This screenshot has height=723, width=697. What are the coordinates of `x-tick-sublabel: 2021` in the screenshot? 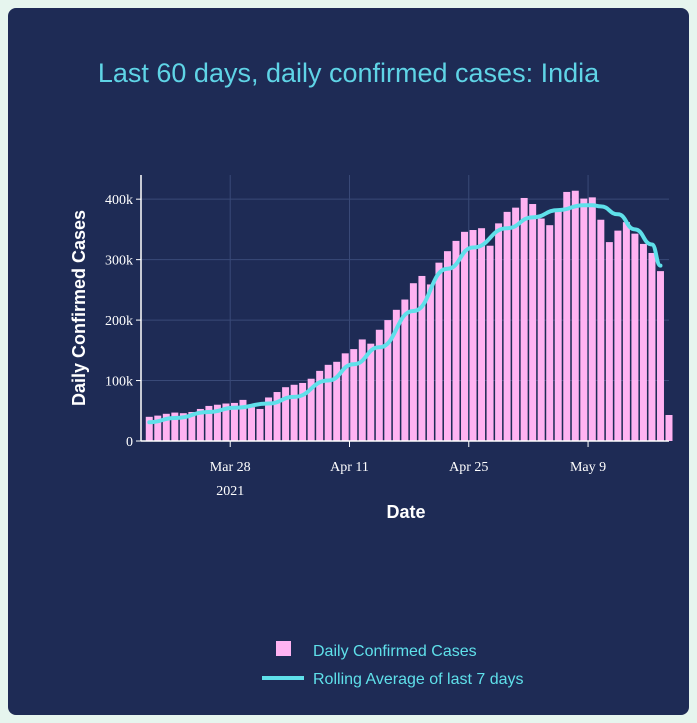 It's located at (230, 491).